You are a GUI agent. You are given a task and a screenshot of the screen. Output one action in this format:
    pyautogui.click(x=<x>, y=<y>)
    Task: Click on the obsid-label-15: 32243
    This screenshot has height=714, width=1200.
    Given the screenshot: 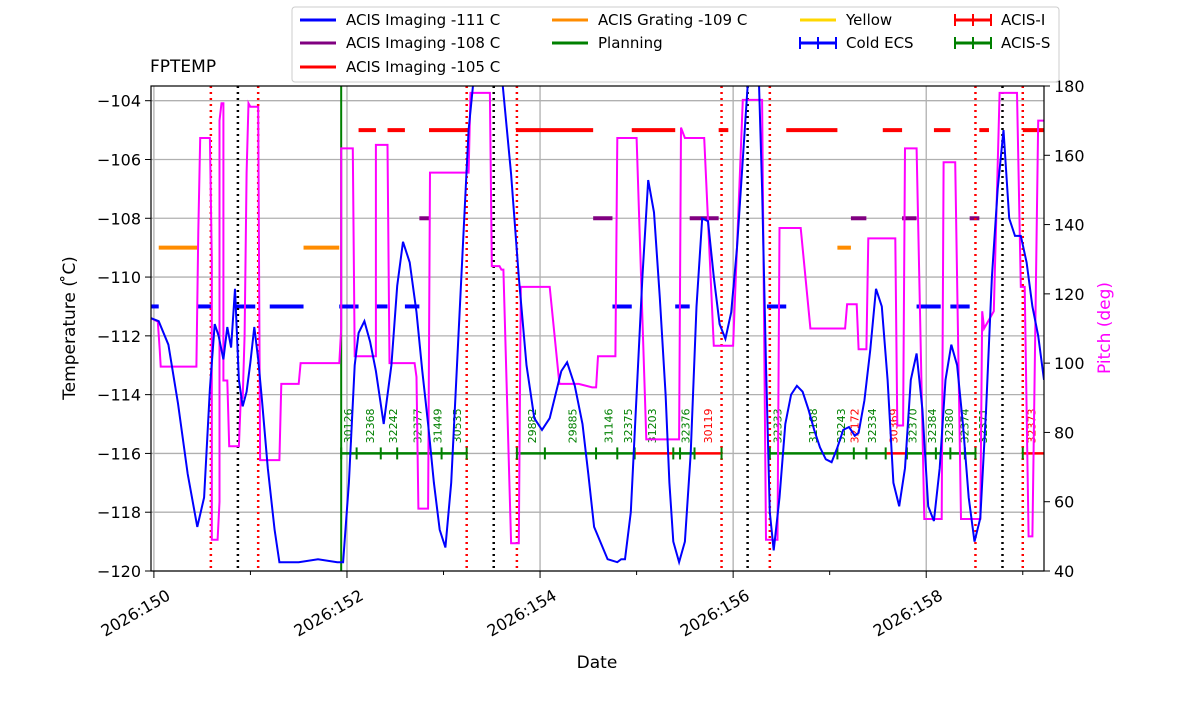 What is the action you would take?
    pyautogui.click(x=841, y=425)
    